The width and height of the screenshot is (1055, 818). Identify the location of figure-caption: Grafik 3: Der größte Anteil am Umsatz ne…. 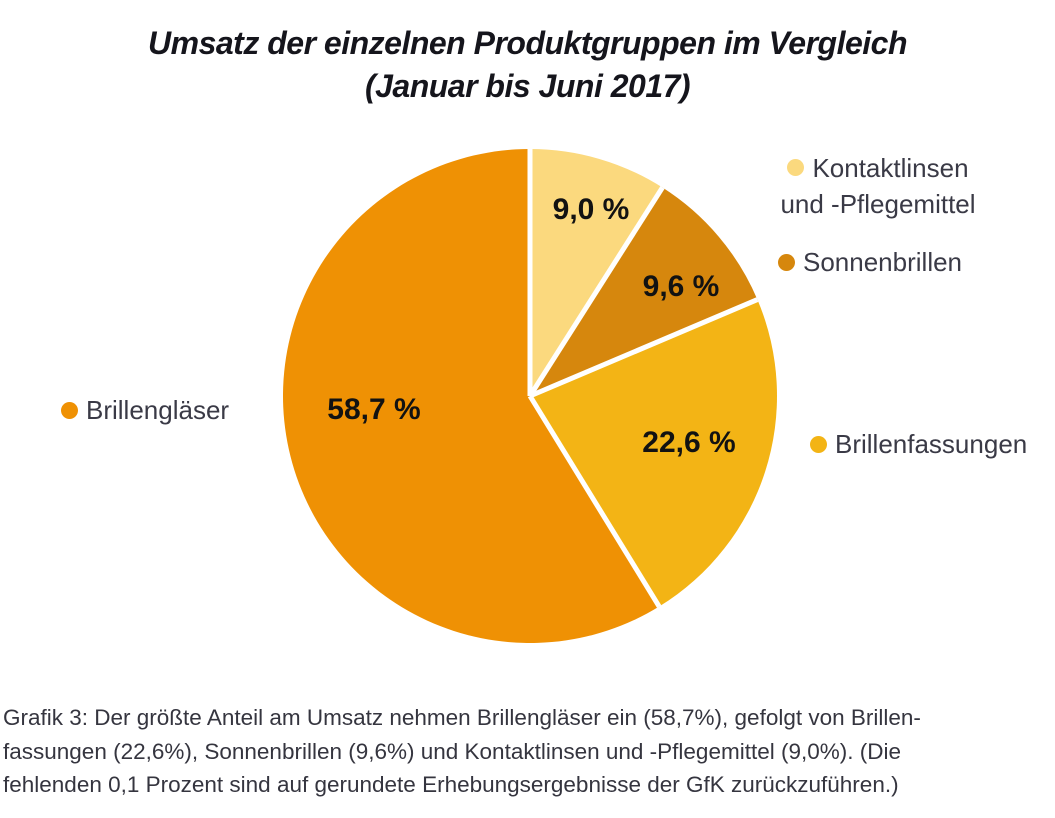
(528, 751).